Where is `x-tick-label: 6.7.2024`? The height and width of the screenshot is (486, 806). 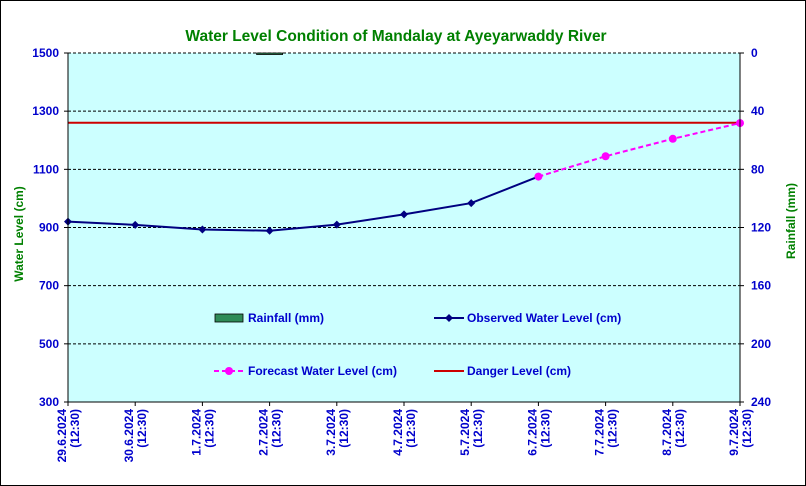 x-tick-label: 6.7.2024 is located at coordinates (532, 432).